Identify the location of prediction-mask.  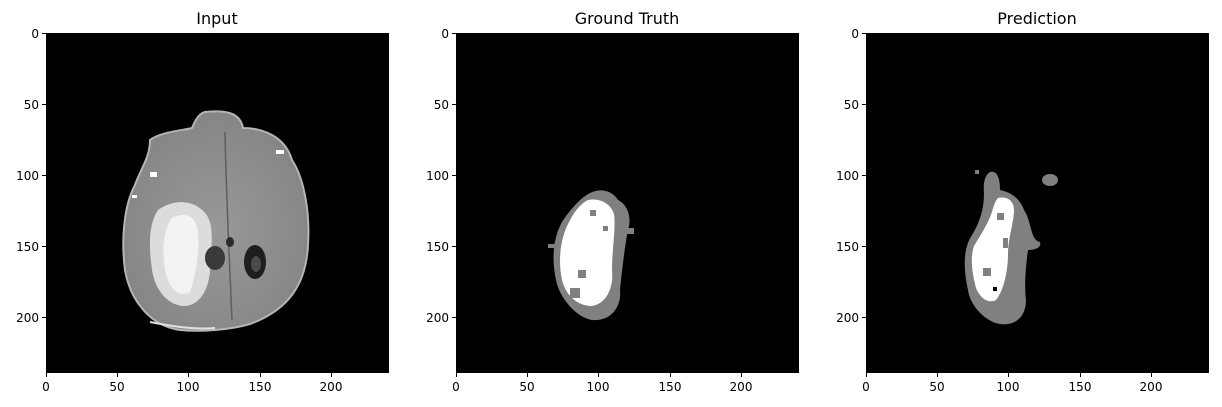
(1011, 247).